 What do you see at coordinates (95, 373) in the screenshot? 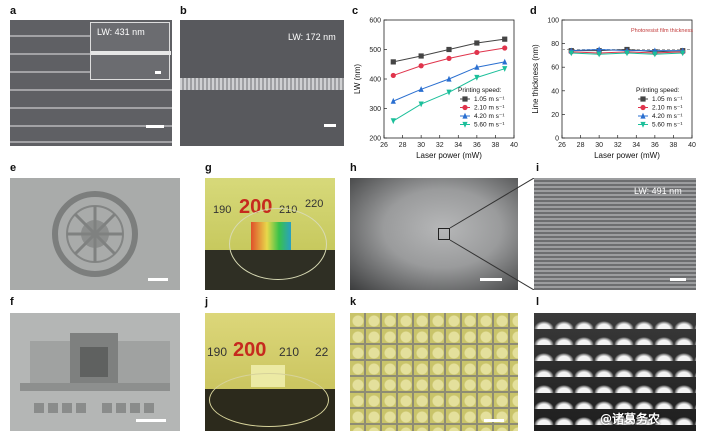
I see `building-graphic` at bounding box center [95, 373].